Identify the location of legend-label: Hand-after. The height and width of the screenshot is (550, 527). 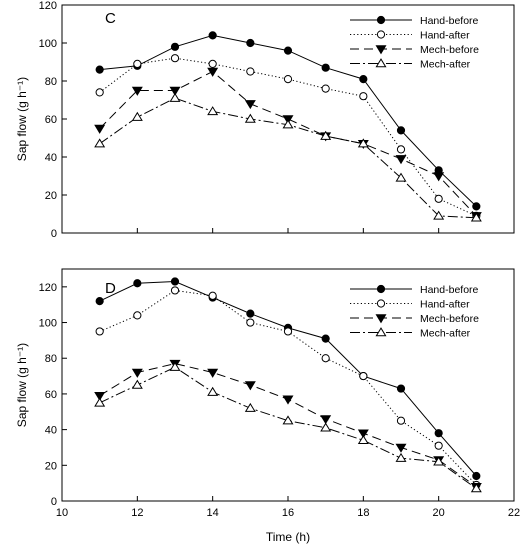
(445, 305).